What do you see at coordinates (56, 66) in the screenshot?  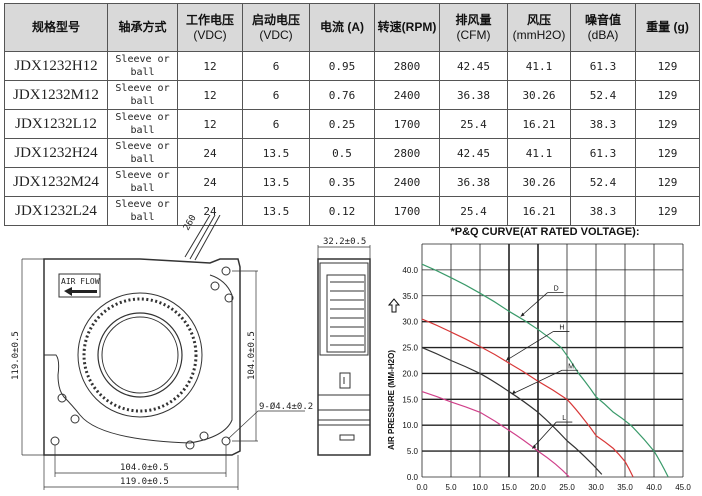 I see `table-cell: JDX1232H12` at bounding box center [56, 66].